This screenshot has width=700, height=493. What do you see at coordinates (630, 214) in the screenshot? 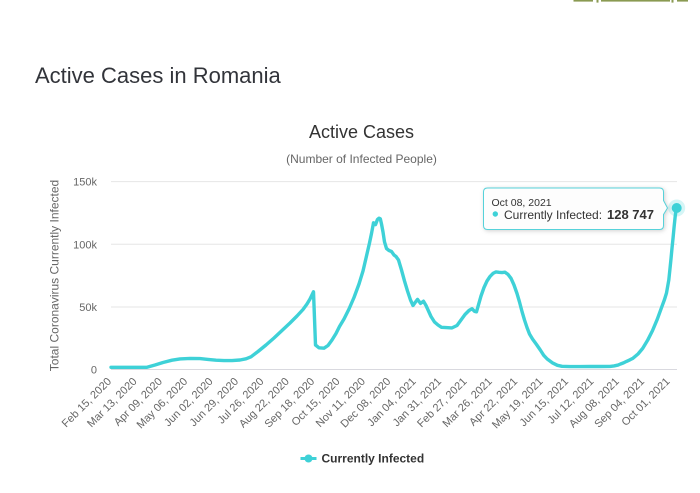
I see `svg-text: 128 747` at bounding box center [630, 214].